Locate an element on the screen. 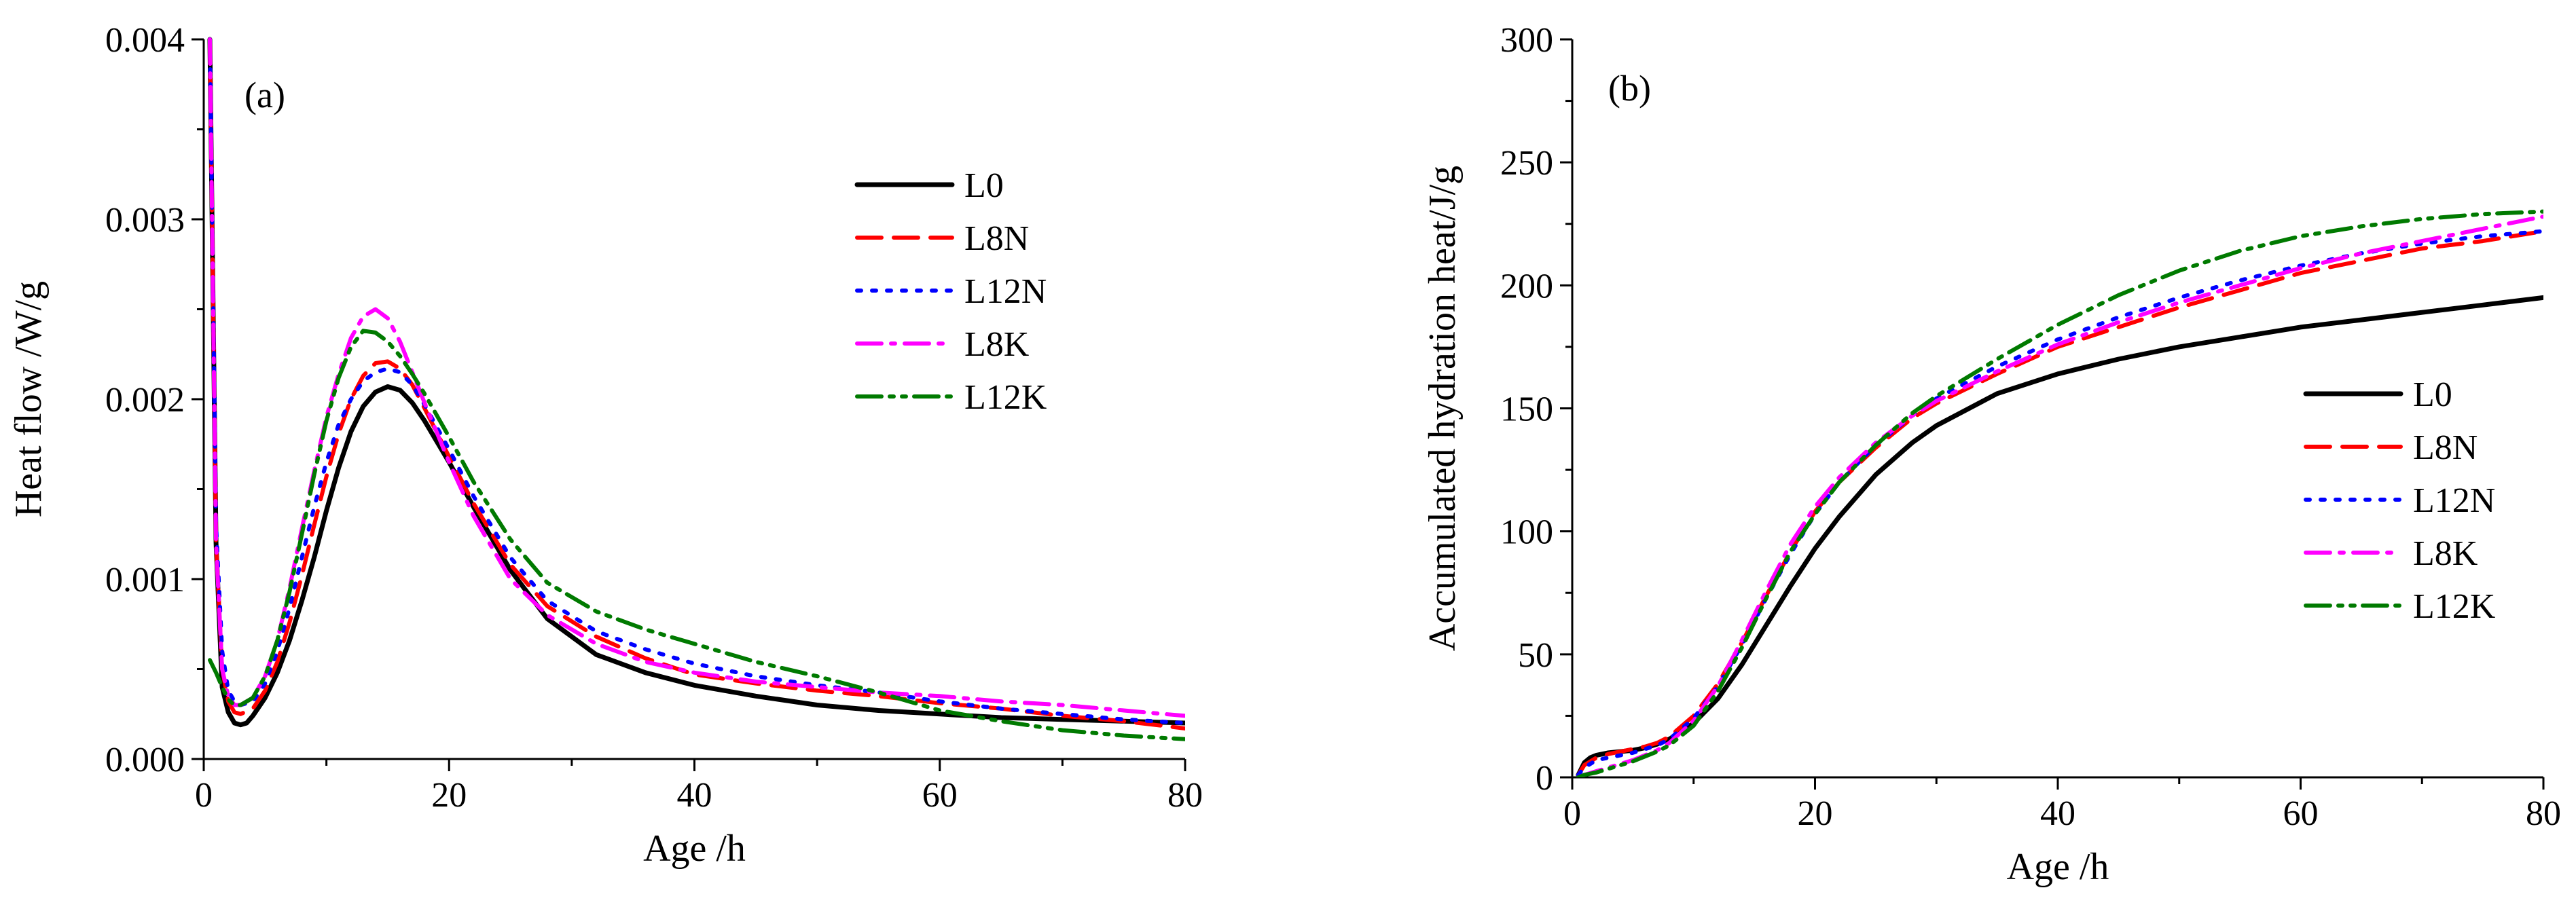 The width and height of the screenshot is (2576, 907). panel-label: (a) is located at coordinates (264, 95).